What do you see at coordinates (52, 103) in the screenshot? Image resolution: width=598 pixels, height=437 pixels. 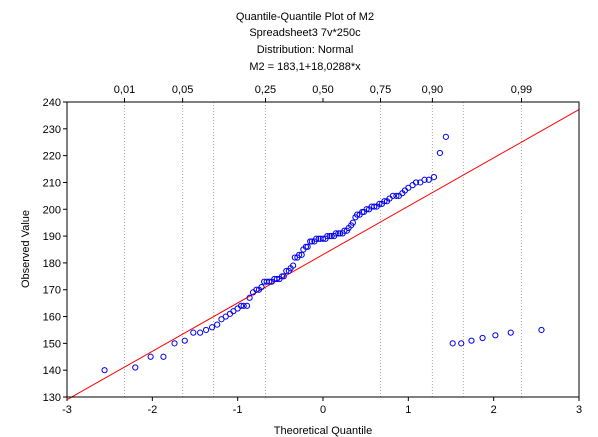 I see `y-tick-label: 240` at bounding box center [52, 103].